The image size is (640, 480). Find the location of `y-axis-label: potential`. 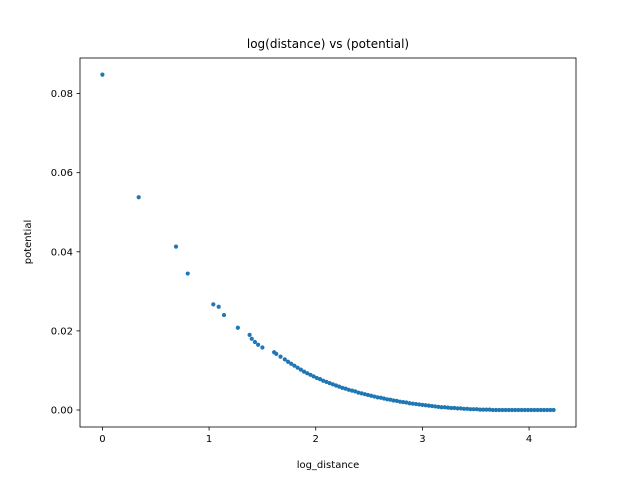

y-axis-label: potential is located at coordinates (28, 242).